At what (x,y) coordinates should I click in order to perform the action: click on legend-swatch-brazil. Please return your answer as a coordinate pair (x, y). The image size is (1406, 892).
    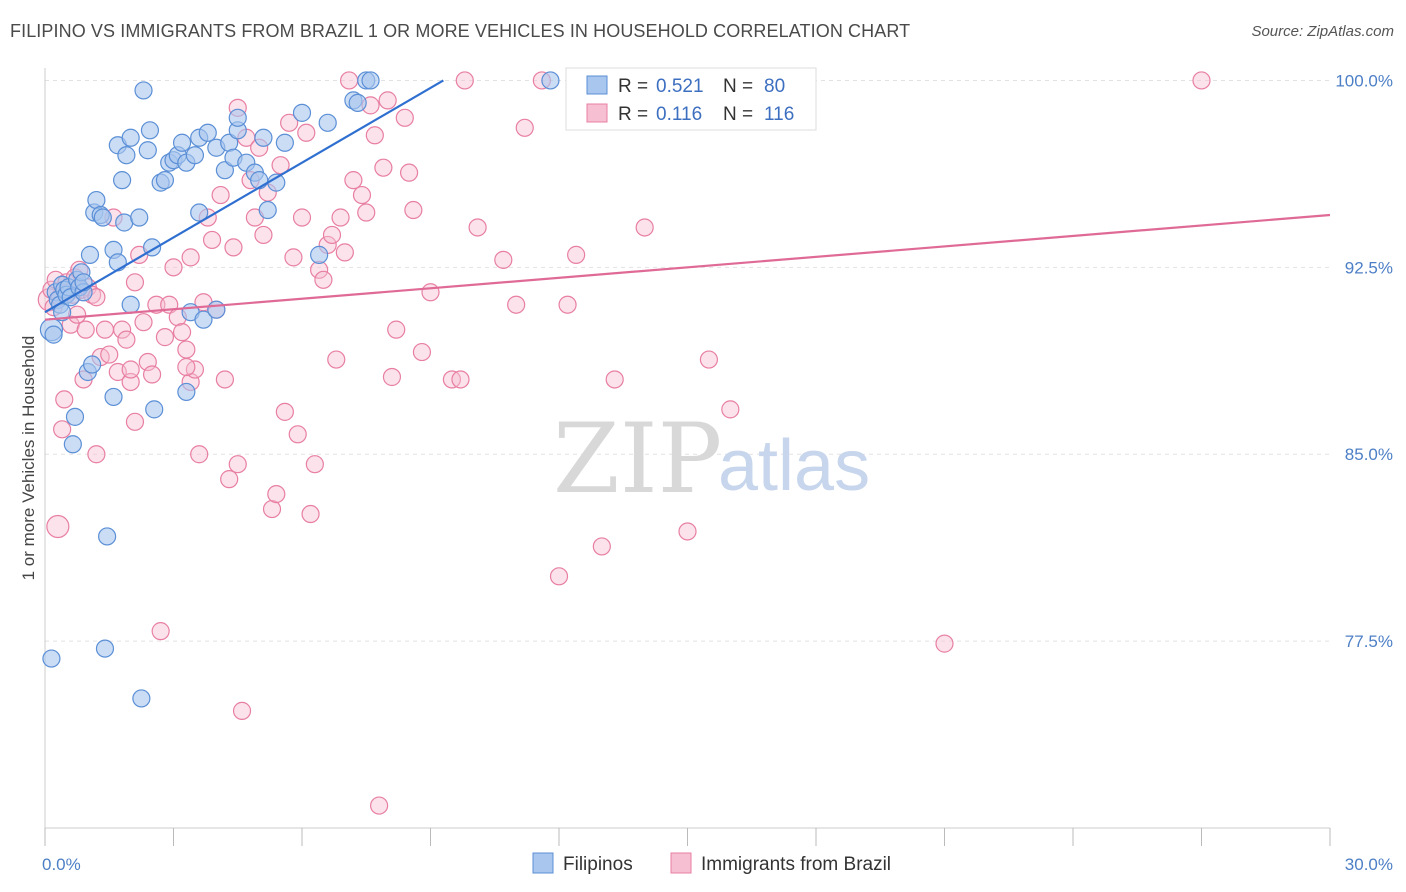
    Looking at the image, I should click on (597, 113).